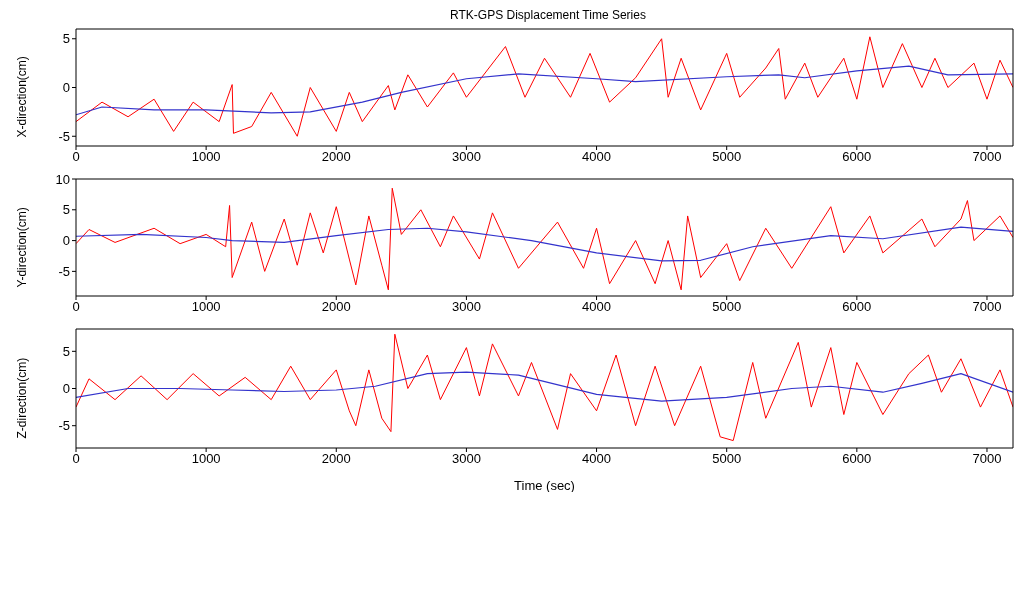 The width and height of the screenshot is (1036, 589). I want to click on y-axis-title: X-direction(cm), so click(22, 97).